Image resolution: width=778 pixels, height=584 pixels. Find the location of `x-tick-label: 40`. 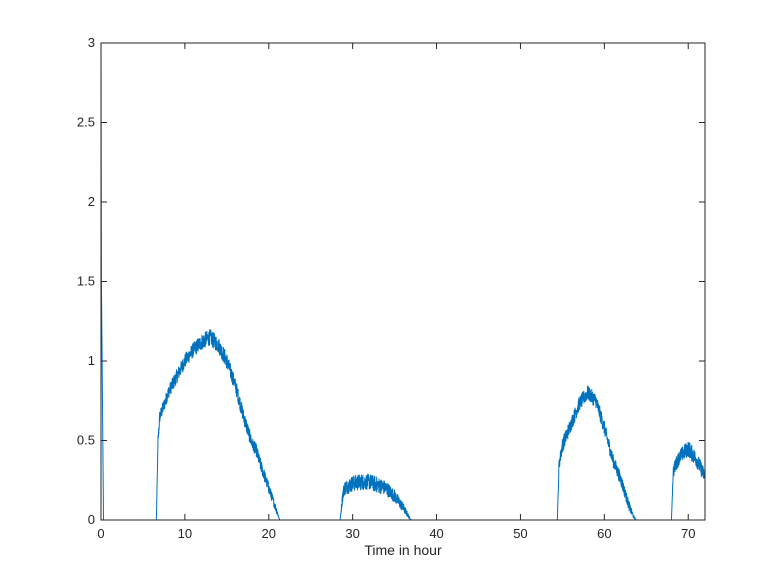

x-tick-label: 40 is located at coordinates (436, 533).